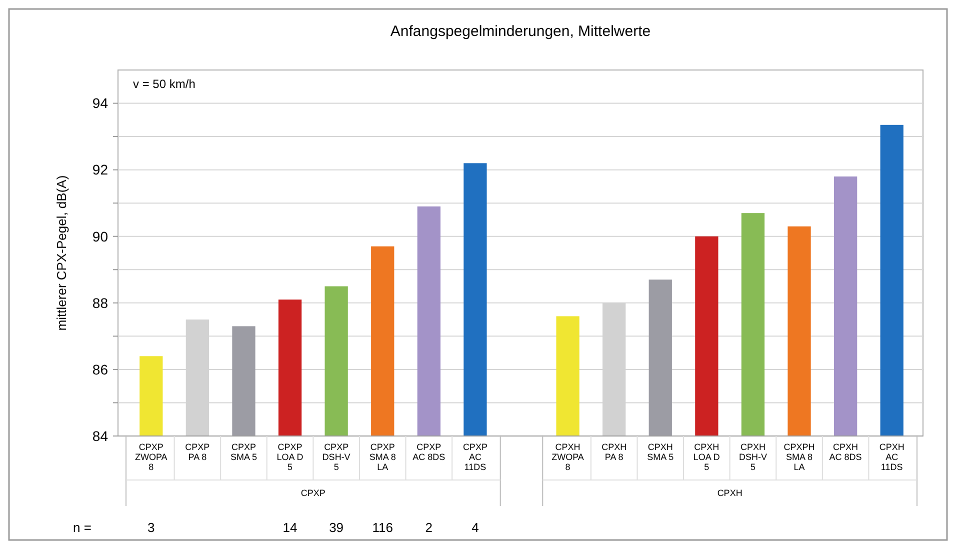 This screenshot has width=956, height=549. Describe the element at coordinates (100, 302) in the screenshot. I see `y-tick-label: 88` at that location.